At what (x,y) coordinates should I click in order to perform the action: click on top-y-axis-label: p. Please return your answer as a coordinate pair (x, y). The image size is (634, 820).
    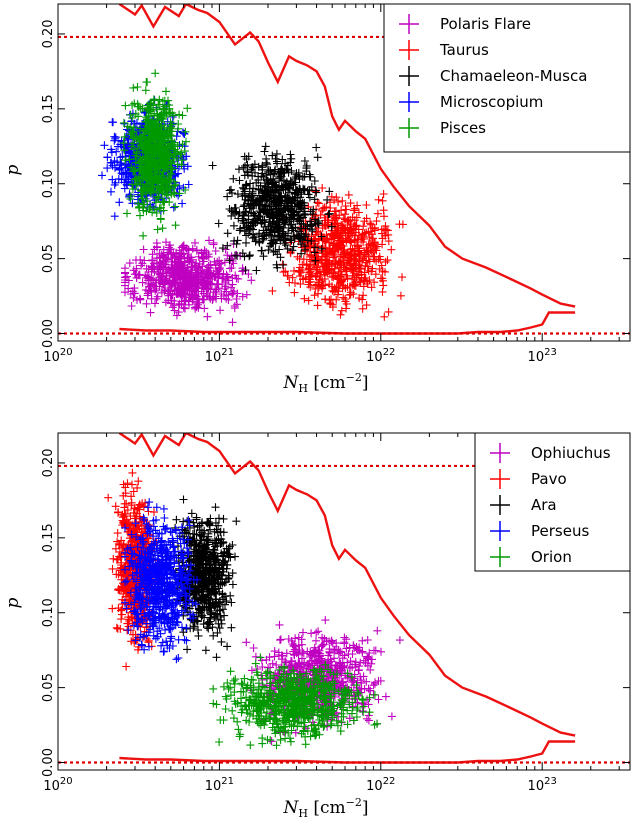
    Looking at the image, I should click on (13, 169).